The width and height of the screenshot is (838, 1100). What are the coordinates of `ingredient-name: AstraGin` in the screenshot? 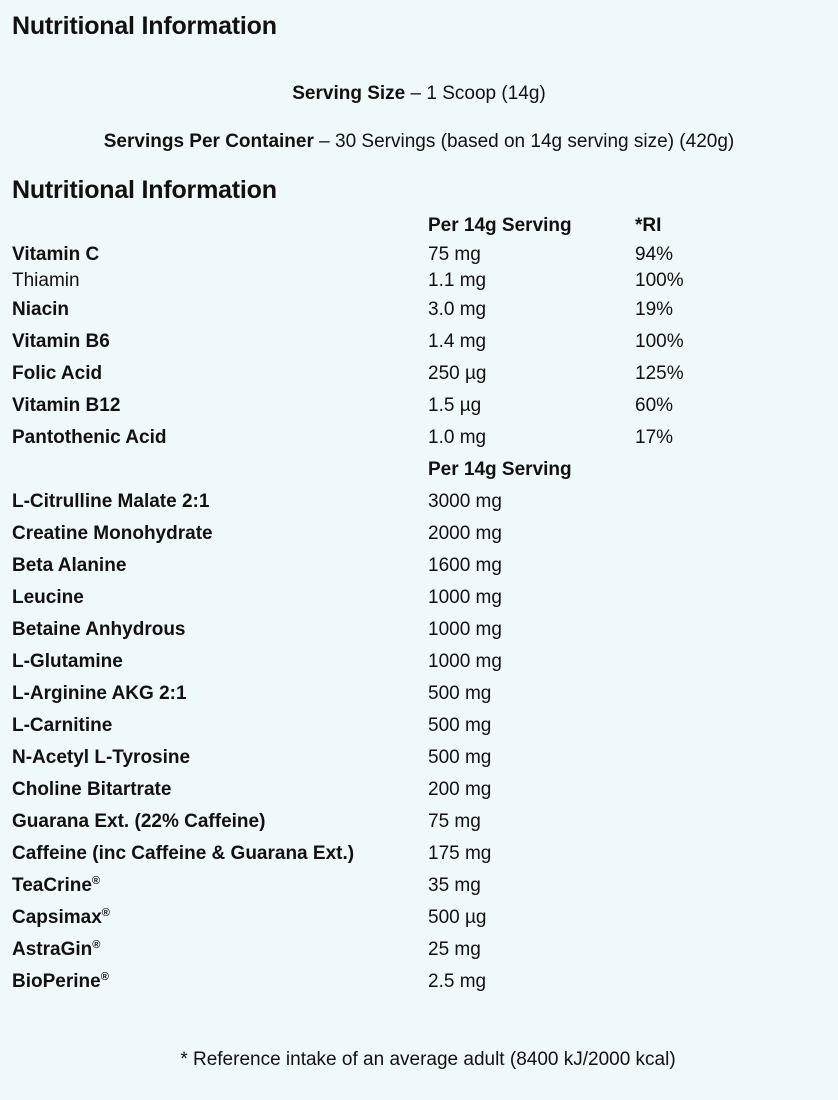 It's located at (52, 950).